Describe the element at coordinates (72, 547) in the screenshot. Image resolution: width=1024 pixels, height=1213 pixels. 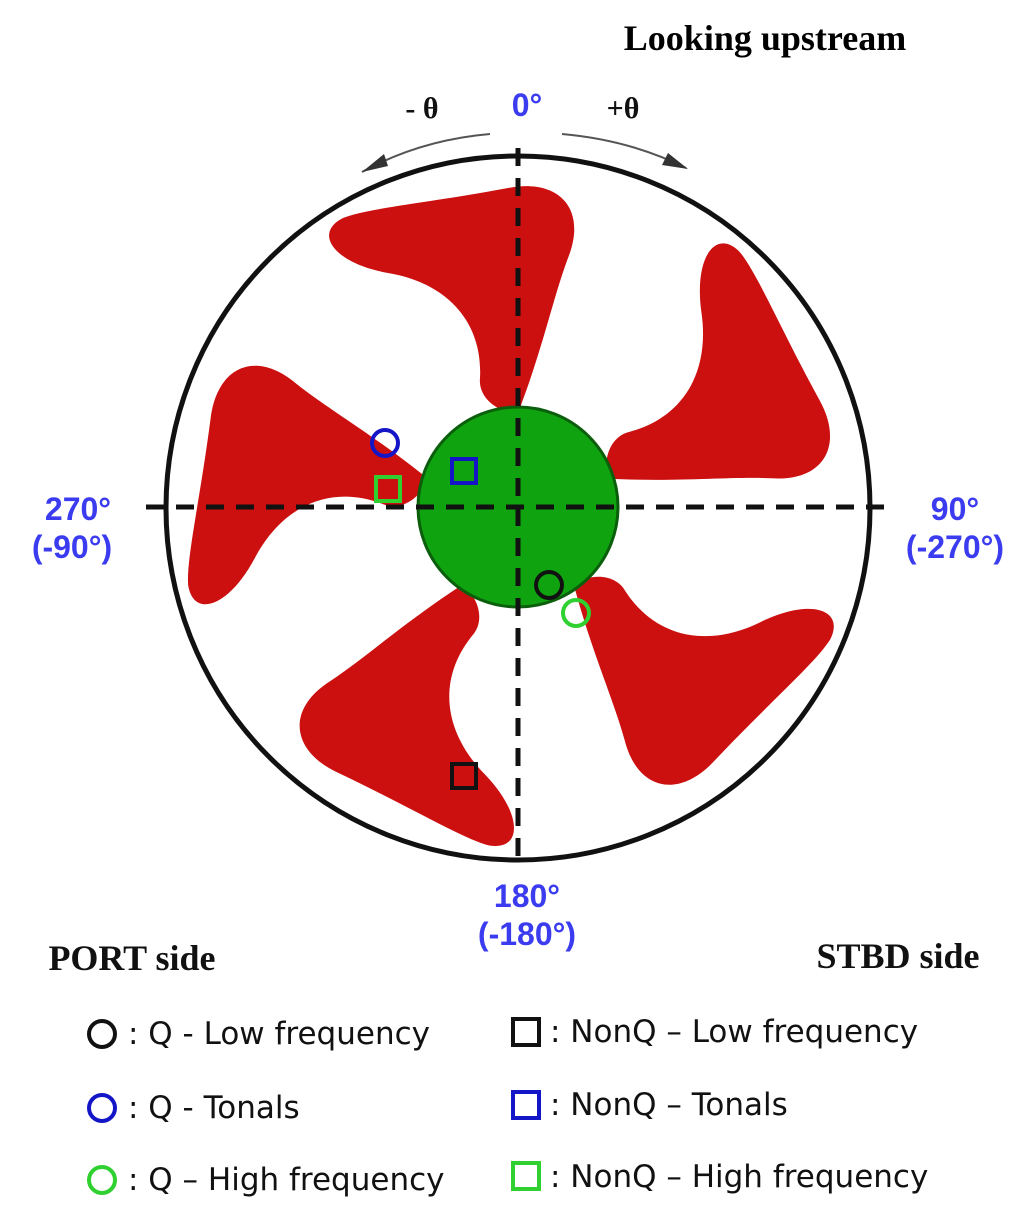
I see `angle-label-left-alt: (-90°)` at that location.